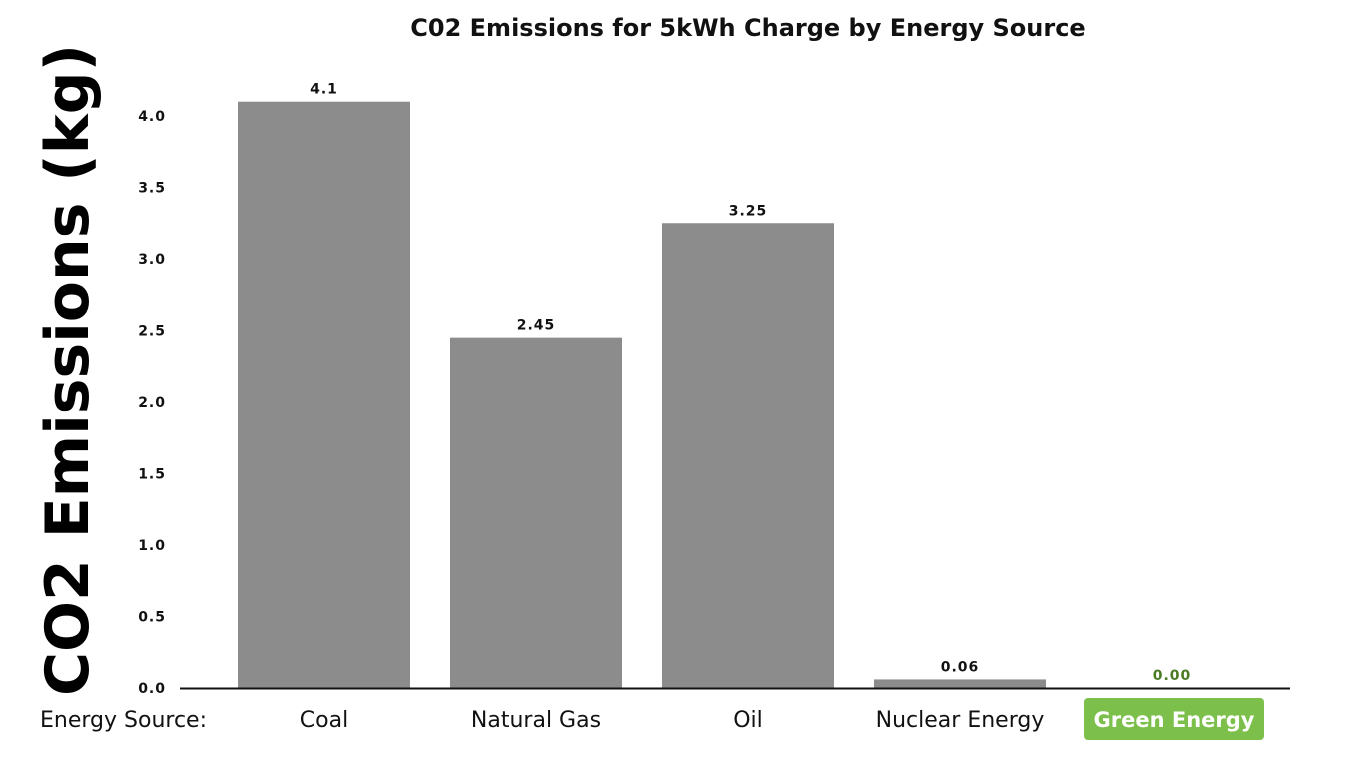 Image resolution: width=1366 pixels, height=768 pixels. I want to click on y-tick-label: 3.0, so click(152, 260).